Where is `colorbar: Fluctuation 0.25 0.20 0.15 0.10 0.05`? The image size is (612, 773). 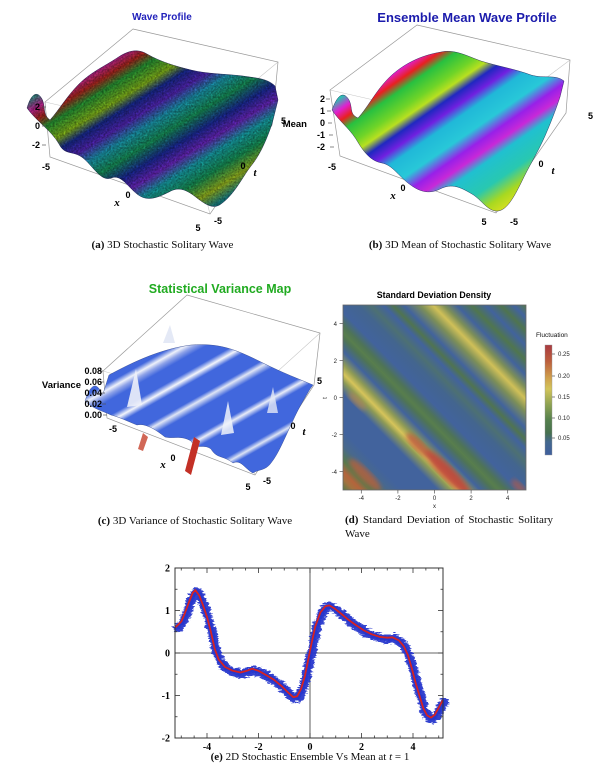 colorbar: Fluctuation 0.25 0.20 0.15 0.10 0.05 is located at coordinates (553, 394).